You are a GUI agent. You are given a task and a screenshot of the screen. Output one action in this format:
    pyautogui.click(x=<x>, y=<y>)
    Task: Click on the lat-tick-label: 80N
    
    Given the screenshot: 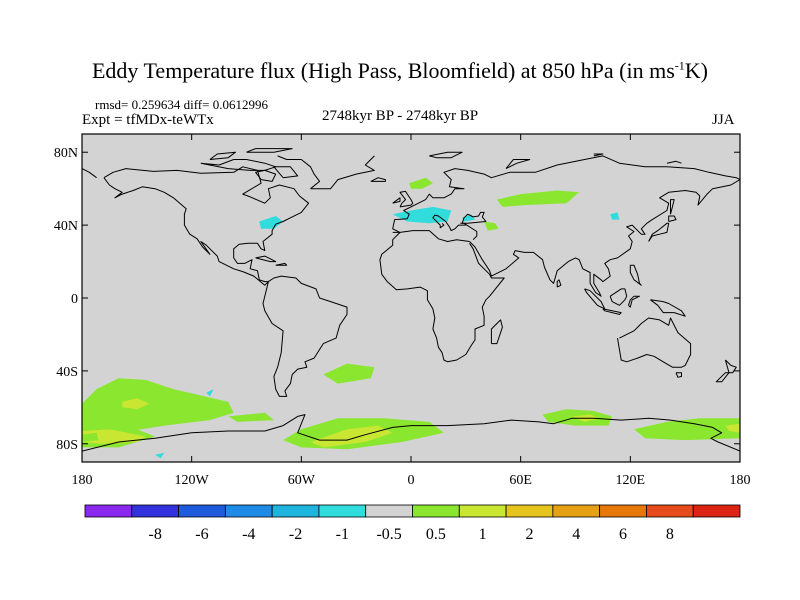 What is the action you would take?
    pyautogui.click(x=66, y=153)
    